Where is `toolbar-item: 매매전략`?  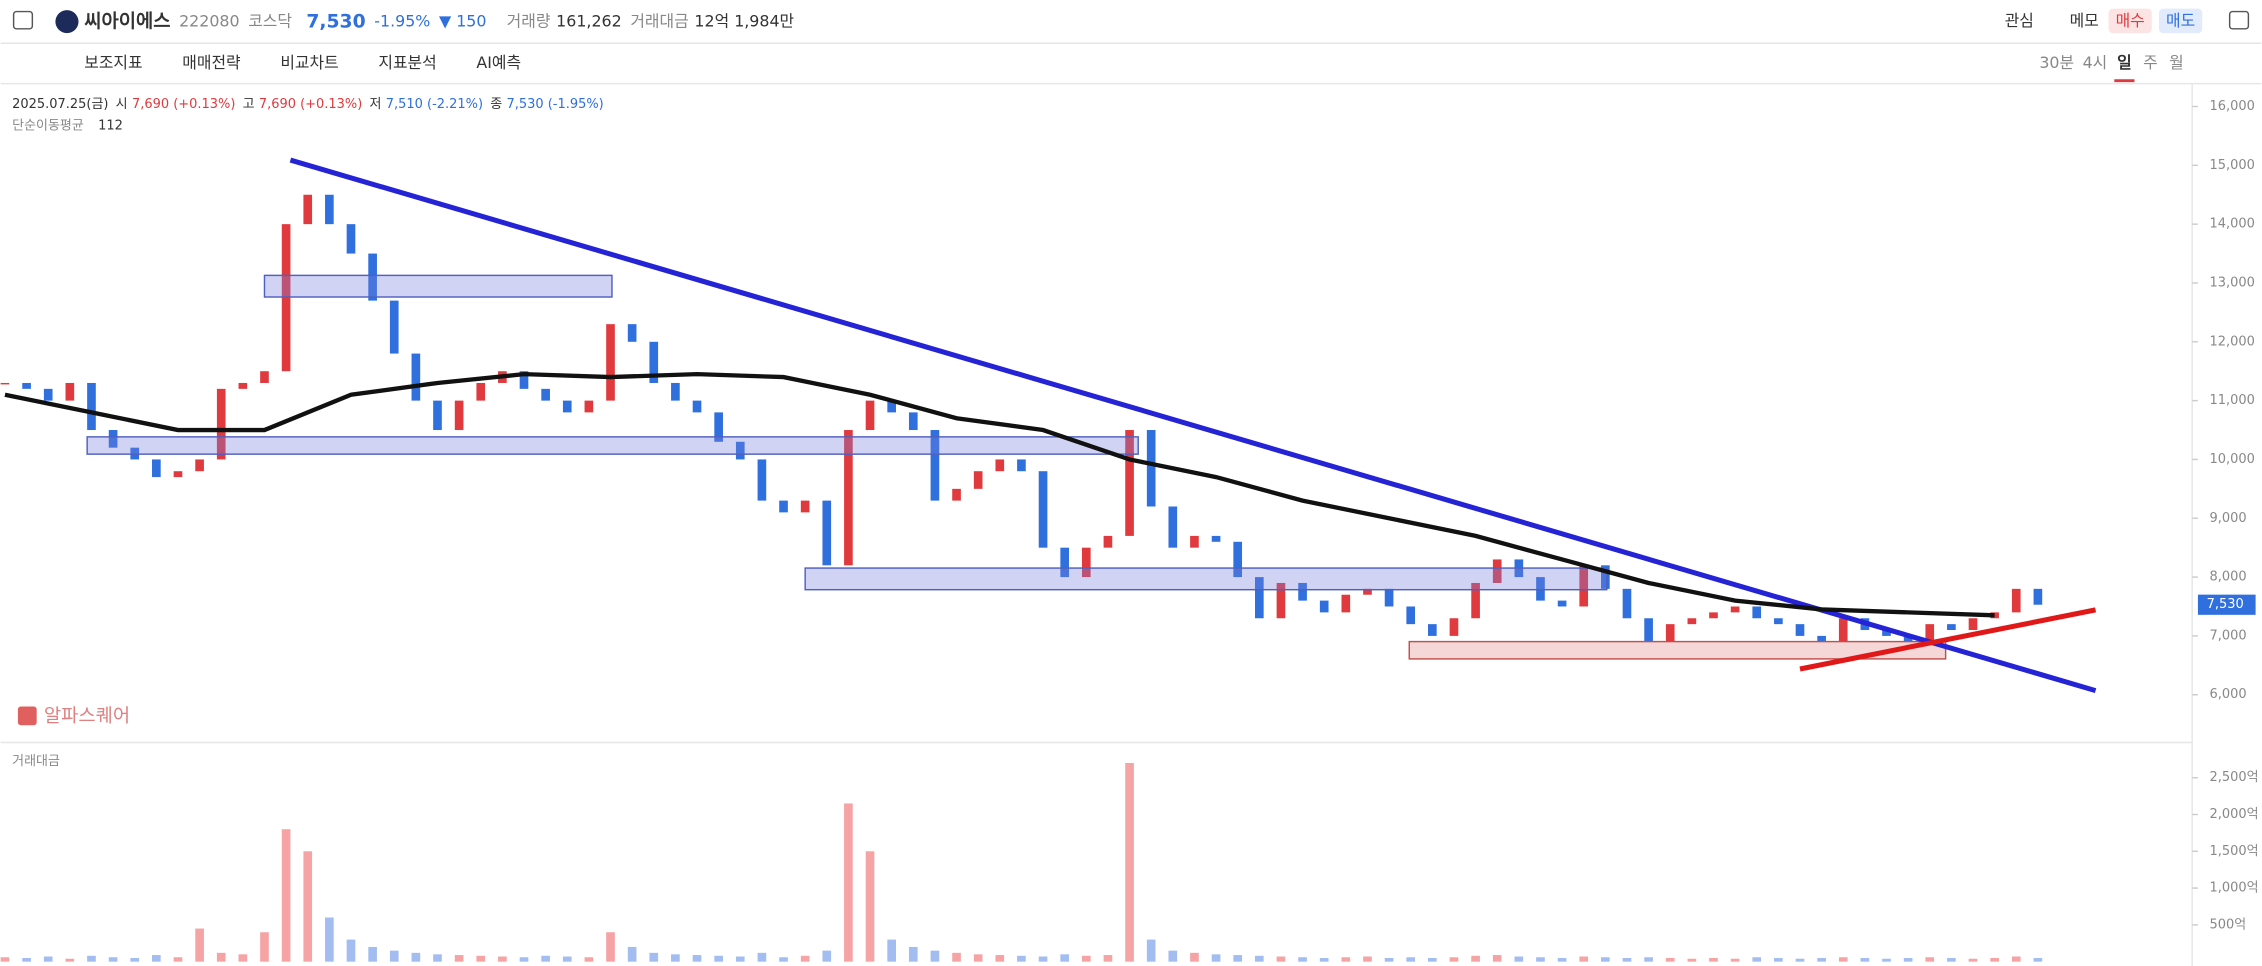
toolbar-item: 매매전략 is located at coordinates (211, 62).